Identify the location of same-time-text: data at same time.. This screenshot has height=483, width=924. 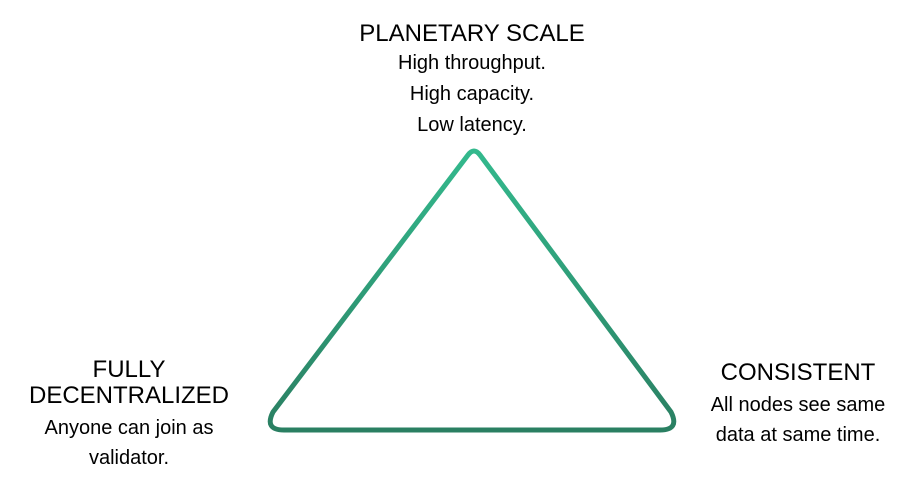
(798, 435).